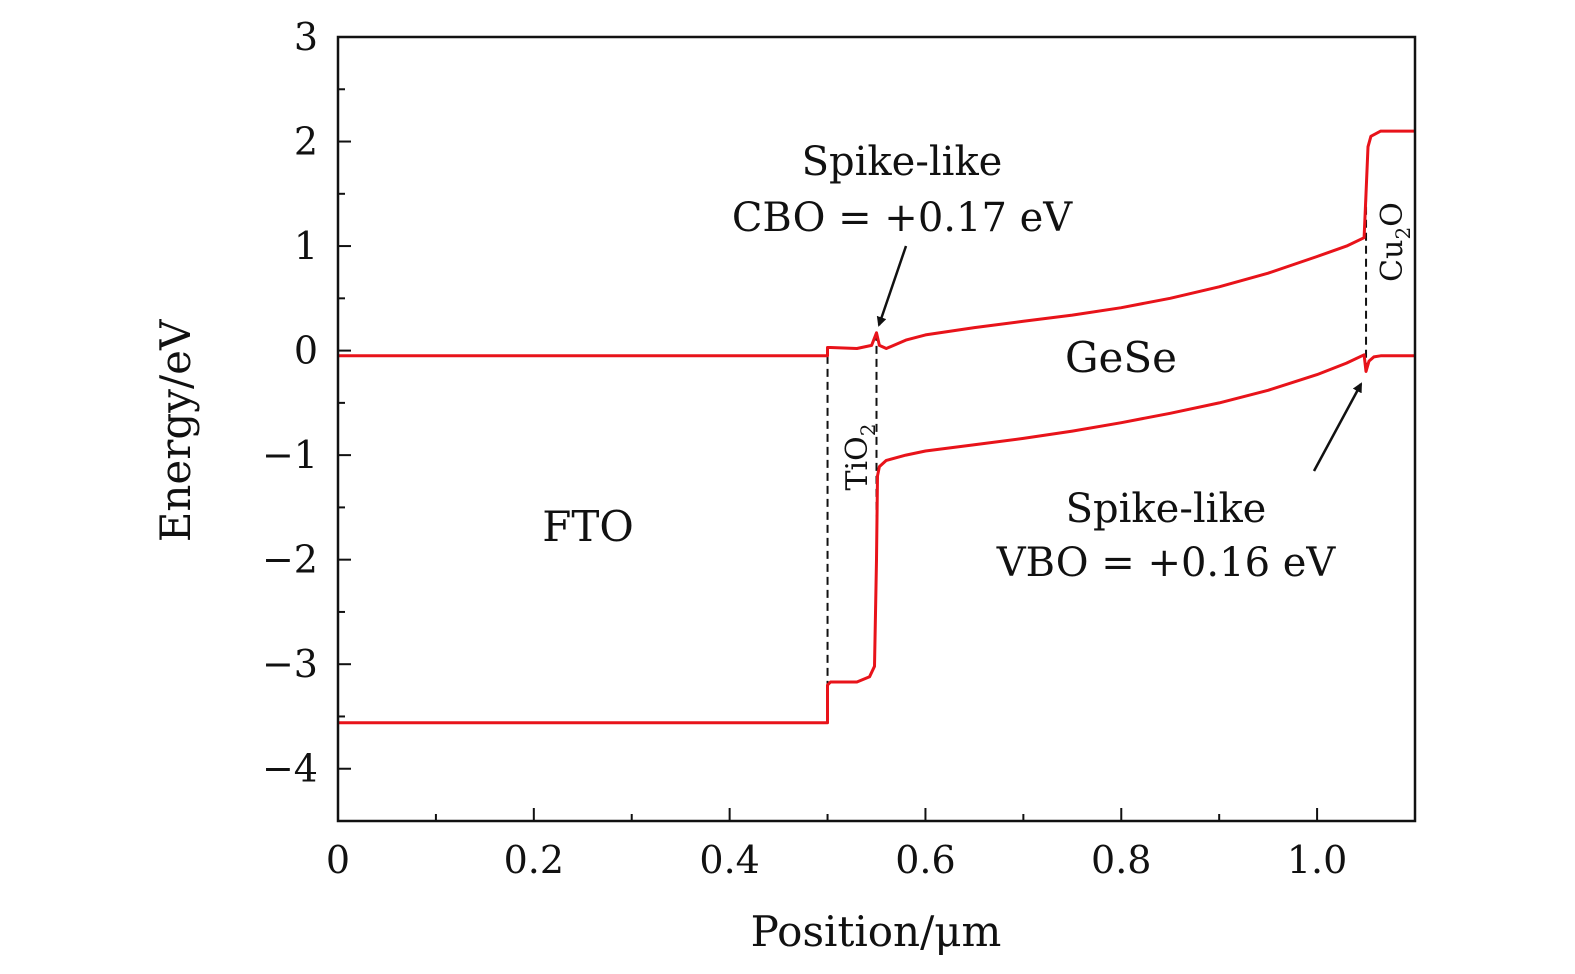 The width and height of the screenshot is (1575, 974). I want to click on cbo-arrow, so click(892, 286).